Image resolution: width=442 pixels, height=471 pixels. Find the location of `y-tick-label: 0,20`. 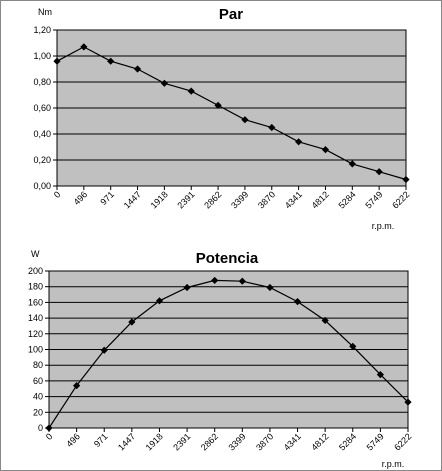

y-tick-label: 0,20 is located at coordinates (42, 160).